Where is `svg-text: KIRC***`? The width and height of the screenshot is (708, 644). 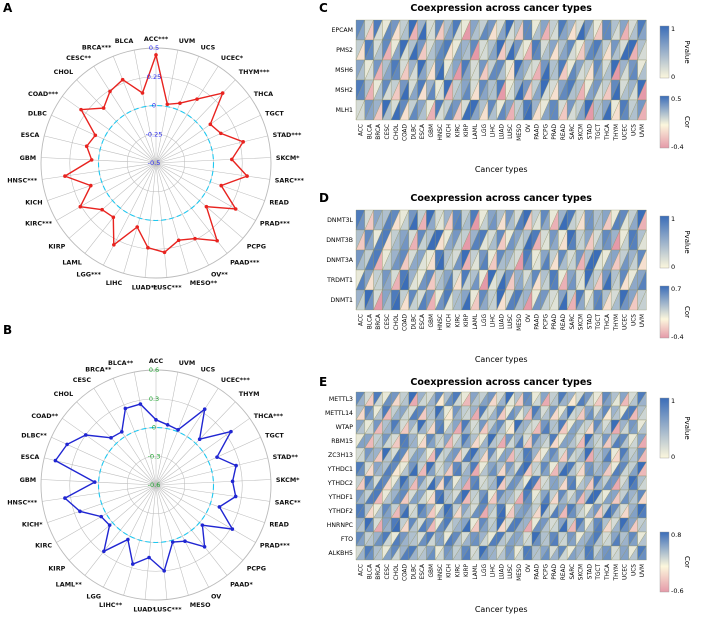
svg-text: KIRC*** is located at coordinates (39, 224).